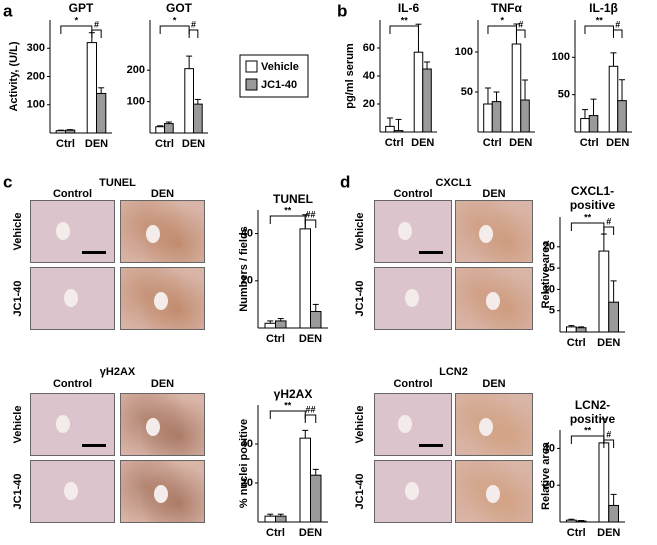 Image resolution: width=657 pixels, height=545 pixels. What do you see at coordinates (453, 183) in the screenshot?
I see `image-set-title: CXCL1` at bounding box center [453, 183].